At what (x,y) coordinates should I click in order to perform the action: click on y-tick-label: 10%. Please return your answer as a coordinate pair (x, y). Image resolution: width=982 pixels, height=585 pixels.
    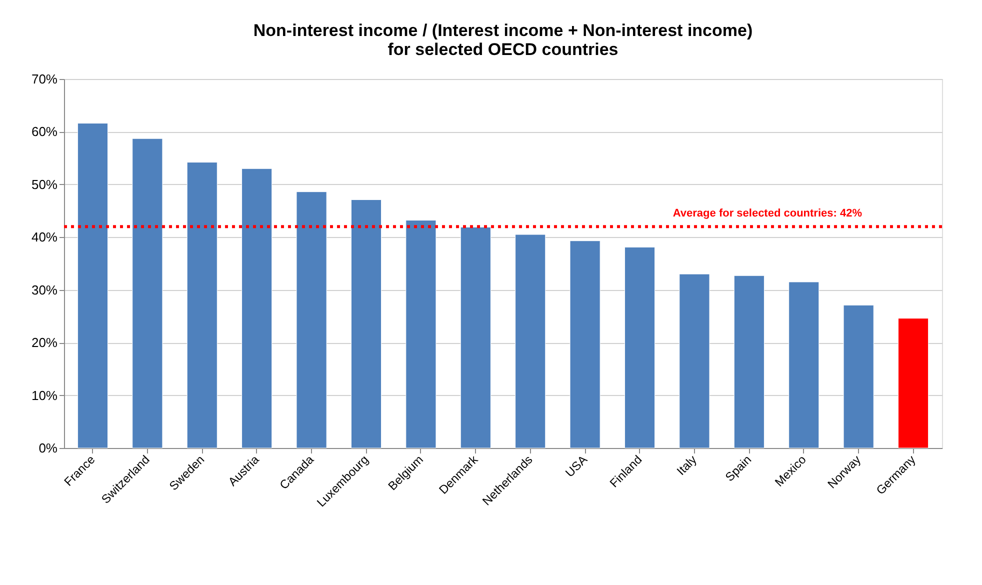
    Looking at the image, I should click on (44, 395).